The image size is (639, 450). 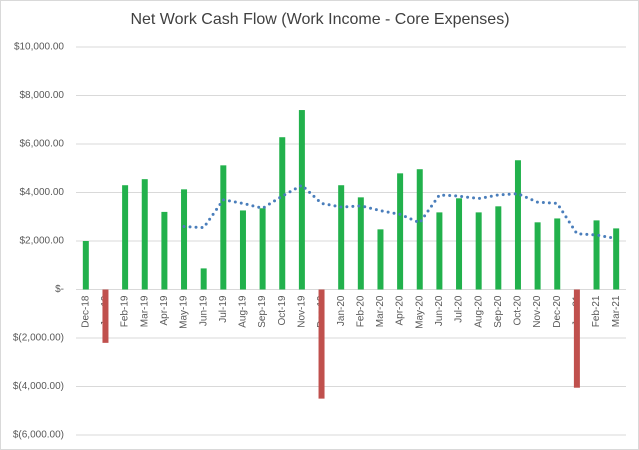 What do you see at coordinates (39, 47) in the screenshot?
I see `y-tick-label: $10,000.00` at bounding box center [39, 47].